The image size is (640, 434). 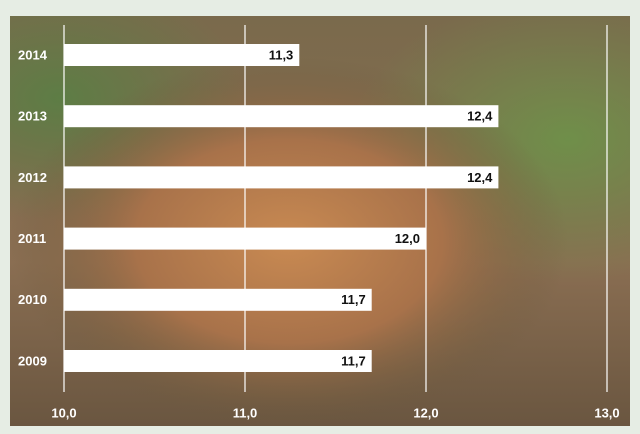 I want to click on x-tick-label: 12,0, so click(x=425, y=412).